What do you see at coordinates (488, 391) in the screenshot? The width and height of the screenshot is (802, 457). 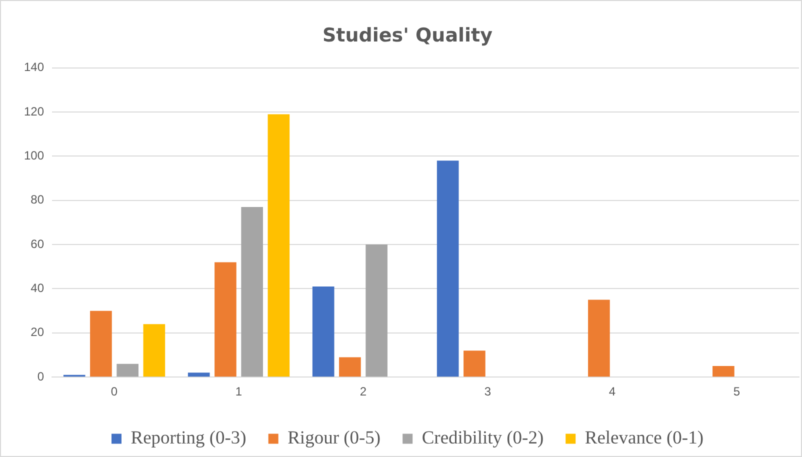 I see `x-tick-label: 3` at bounding box center [488, 391].